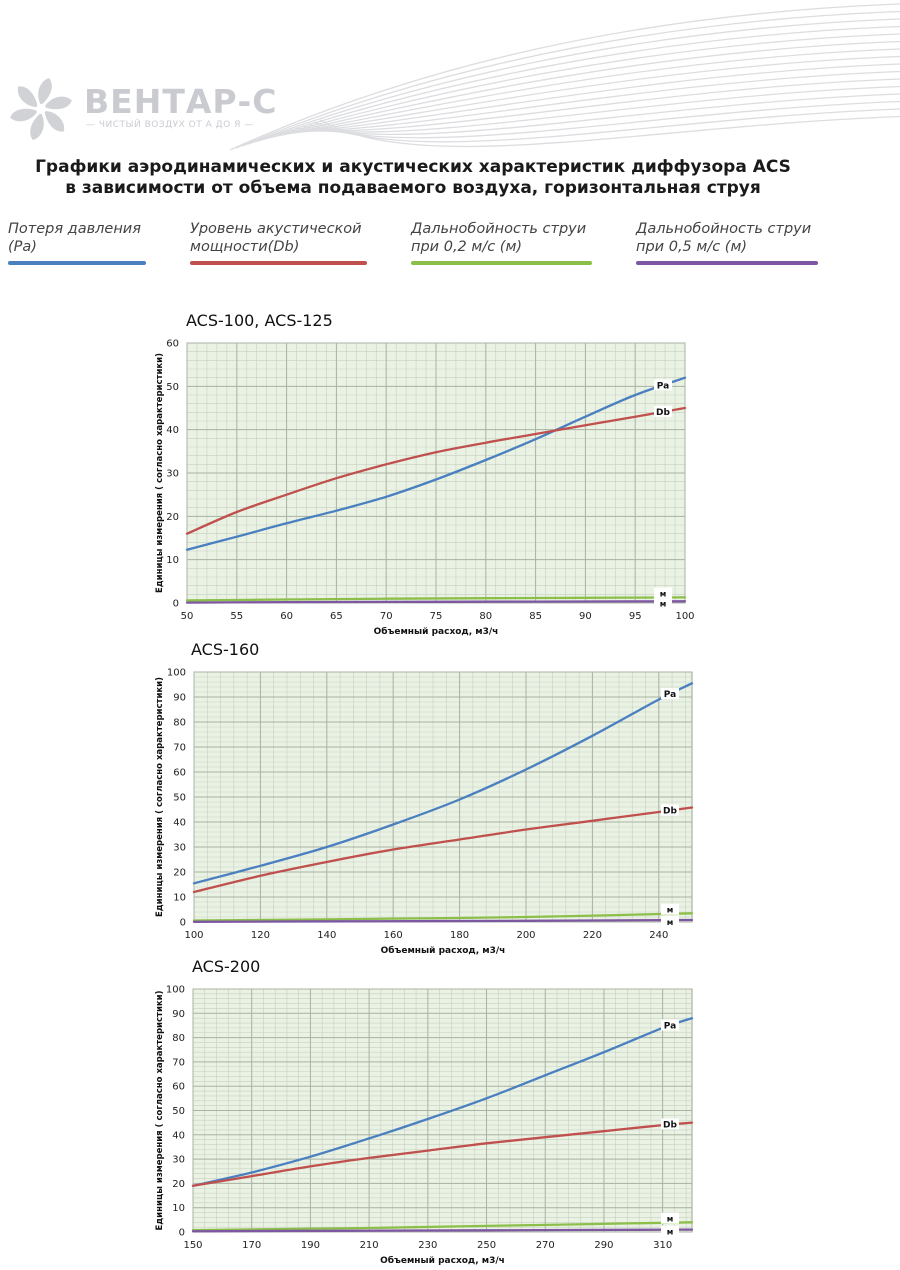  Describe the element at coordinates (181, 101) in the screenshot. I see `brand-name: ВЕНТАР-С` at that location.